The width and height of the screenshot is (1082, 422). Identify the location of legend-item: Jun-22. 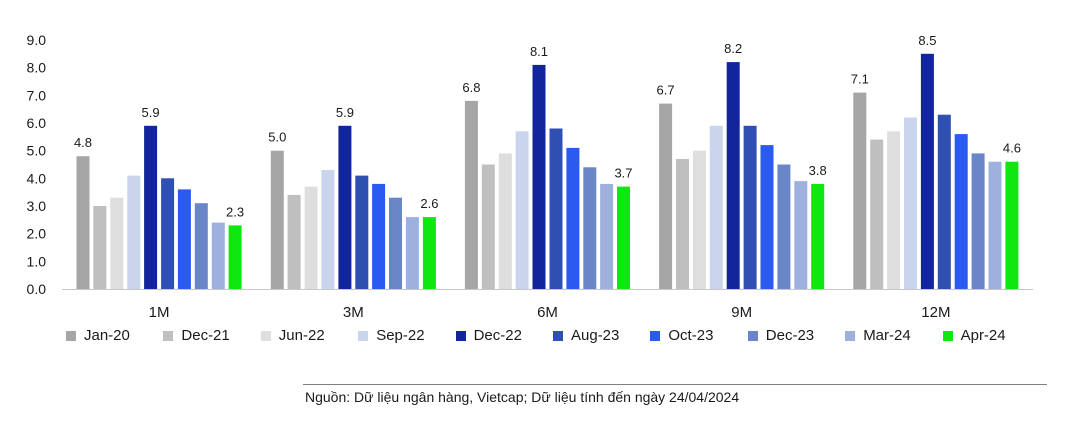
(292, 335).